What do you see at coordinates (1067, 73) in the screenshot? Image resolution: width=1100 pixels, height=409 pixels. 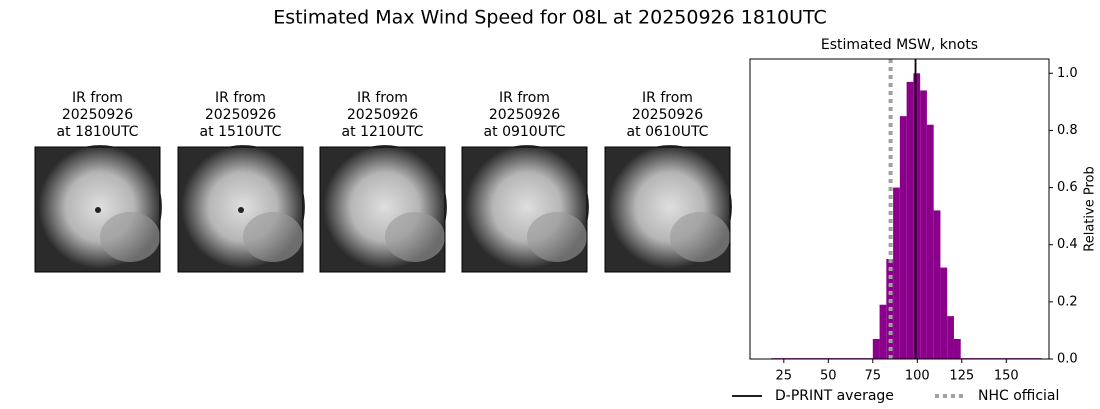 I see `y-tick-label: 1.0` at bounding box center [1067, 73].